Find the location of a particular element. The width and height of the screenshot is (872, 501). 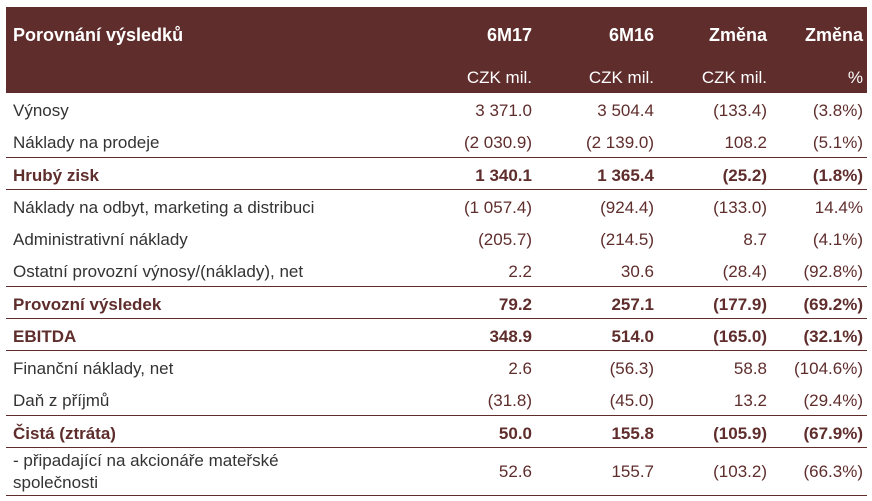

table-title: Porovnání výsledků is located at coordinates (98, 35).